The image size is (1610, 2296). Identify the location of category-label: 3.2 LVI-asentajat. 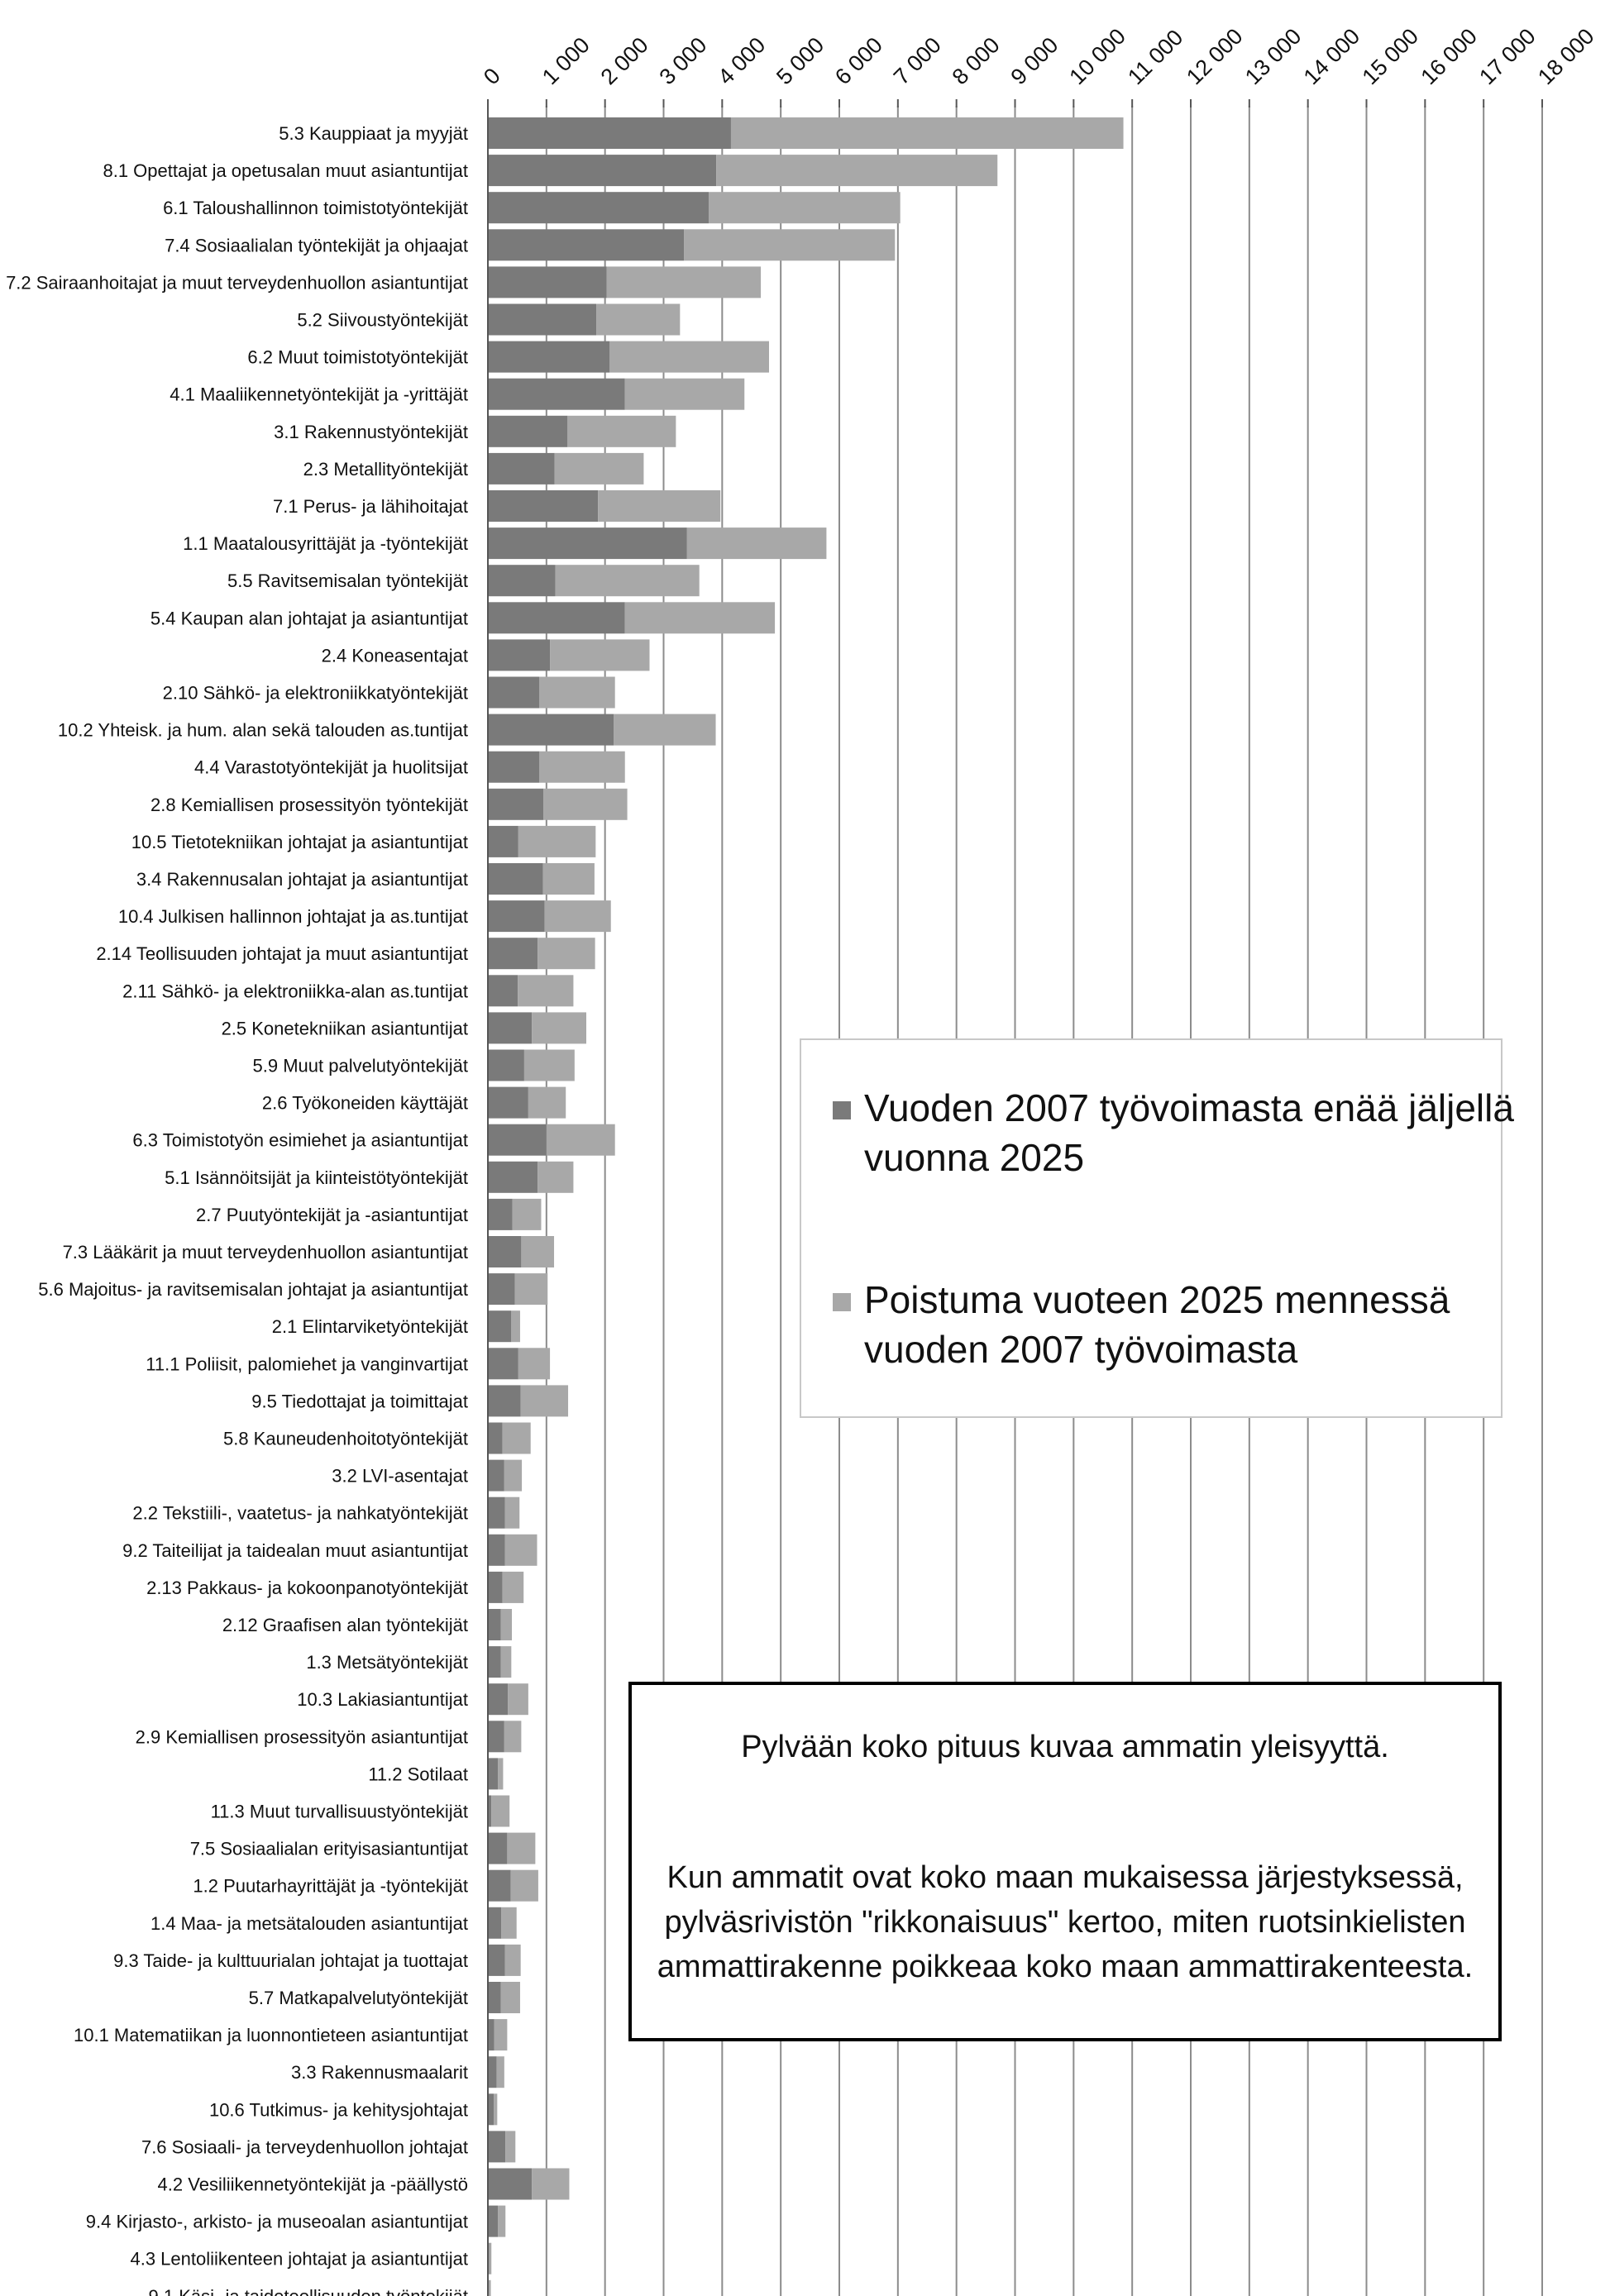
(400, 1476).